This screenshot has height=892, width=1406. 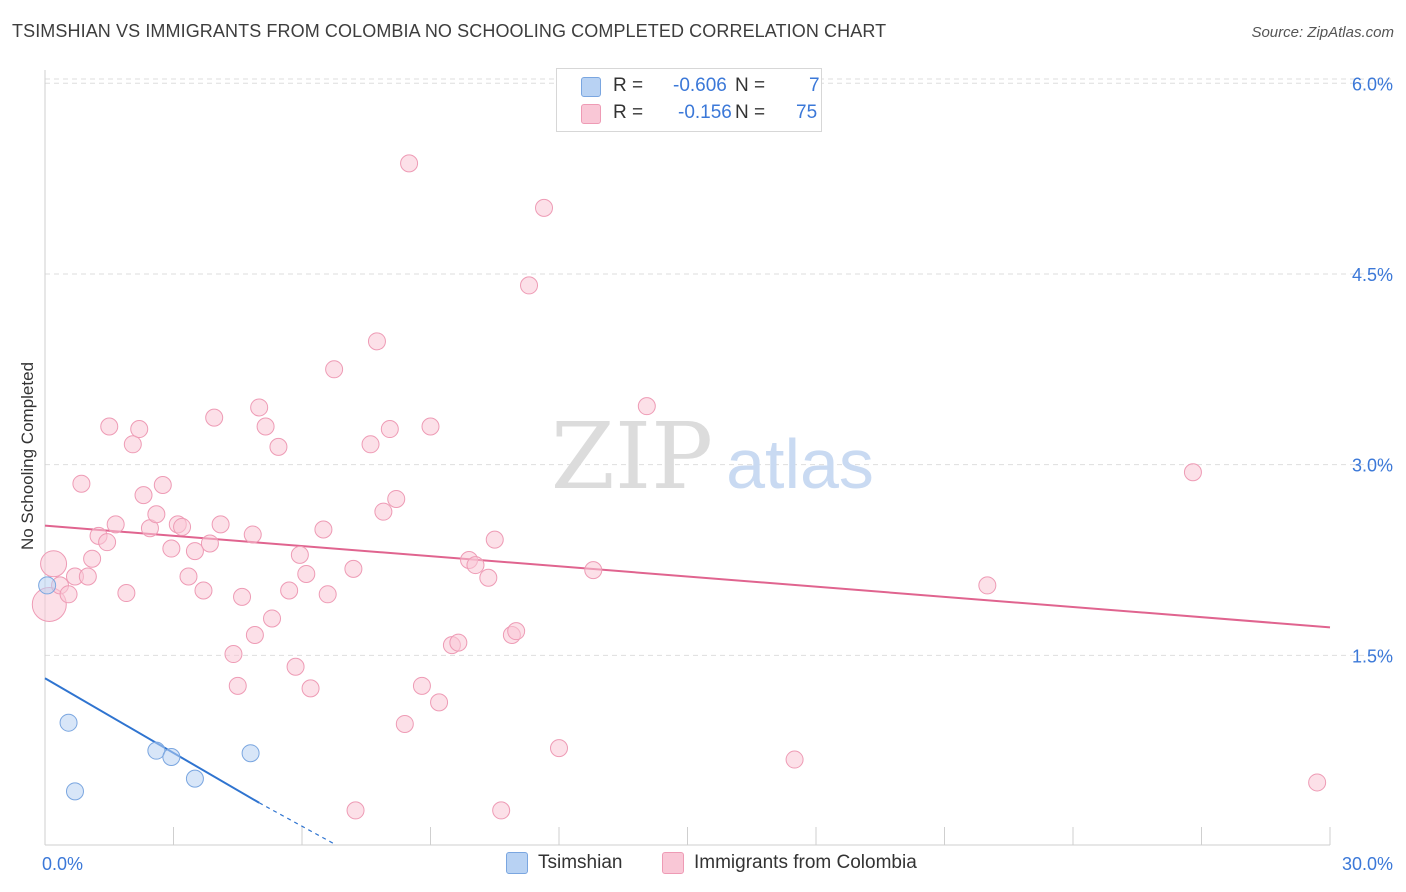 I want to click on y-tick-label: 1.5%, so click(x=1372, y=656).